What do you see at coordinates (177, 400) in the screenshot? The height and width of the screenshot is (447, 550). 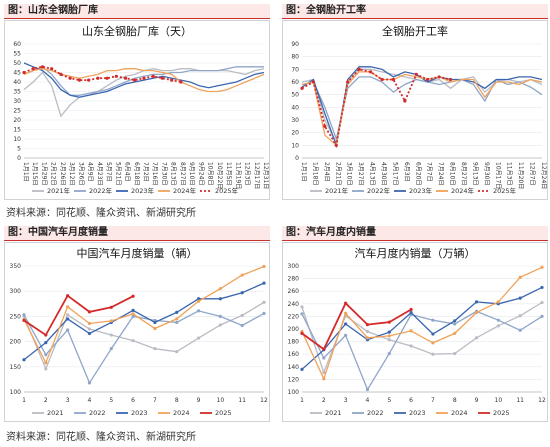 I see `x-tick-label: 8` at bounding box center [177, 400].